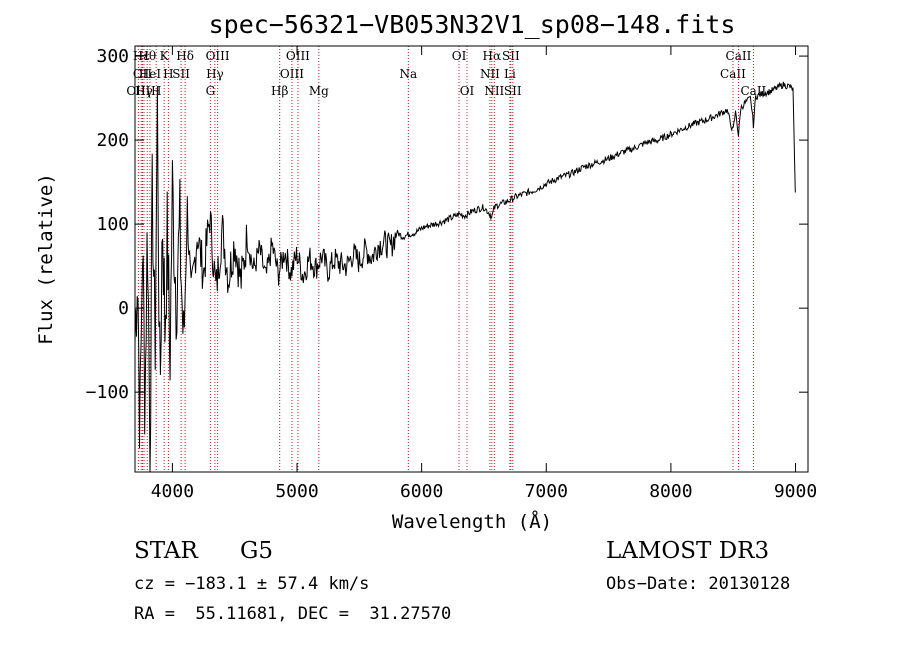  I want to click on x-tick-label: 7000, so click(546, 491).